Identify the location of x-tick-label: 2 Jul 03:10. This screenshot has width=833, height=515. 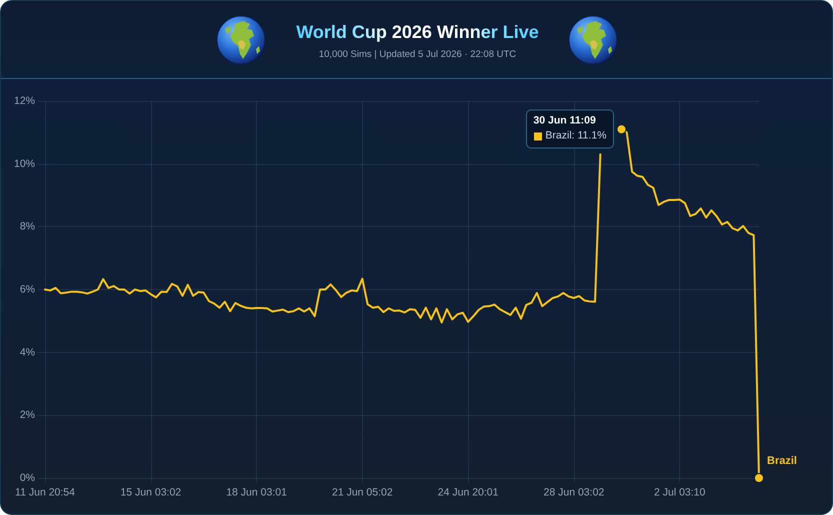
(680, 492).